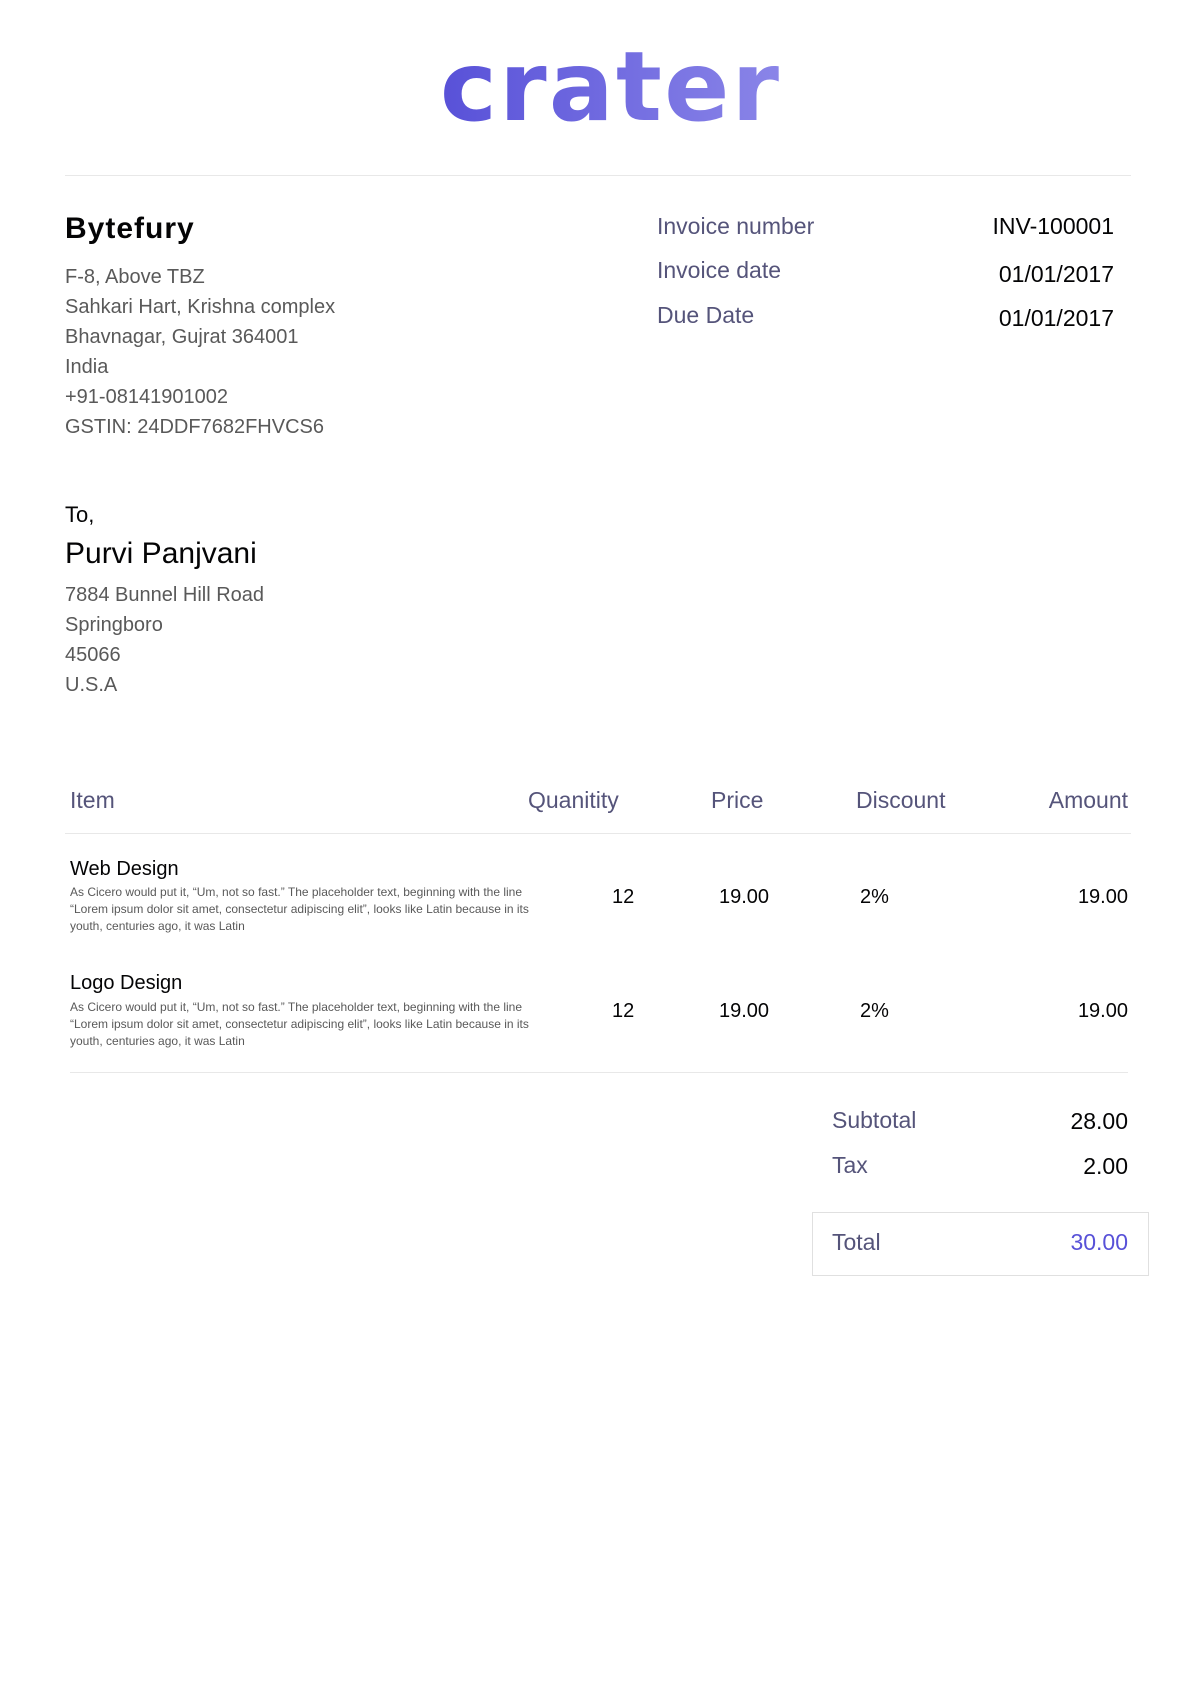 The height and width of the screenshot is (1684, 1190). I want to click on total-box, so click(980, 1244).